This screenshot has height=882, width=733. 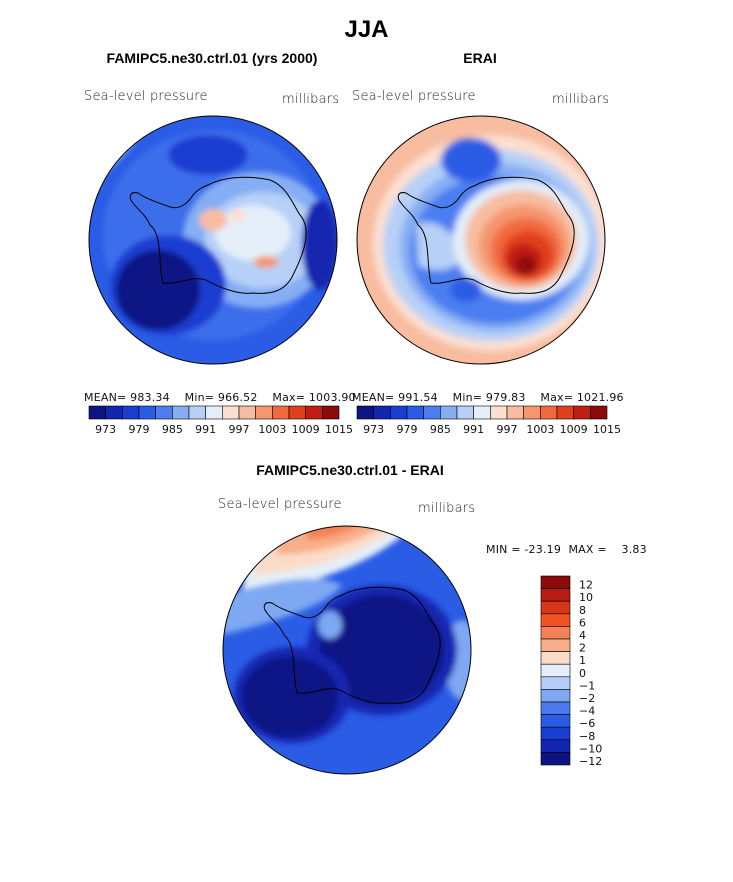 I want to click on panel-3-colorbar-tick-label: 4, so click(x=582, y=635).